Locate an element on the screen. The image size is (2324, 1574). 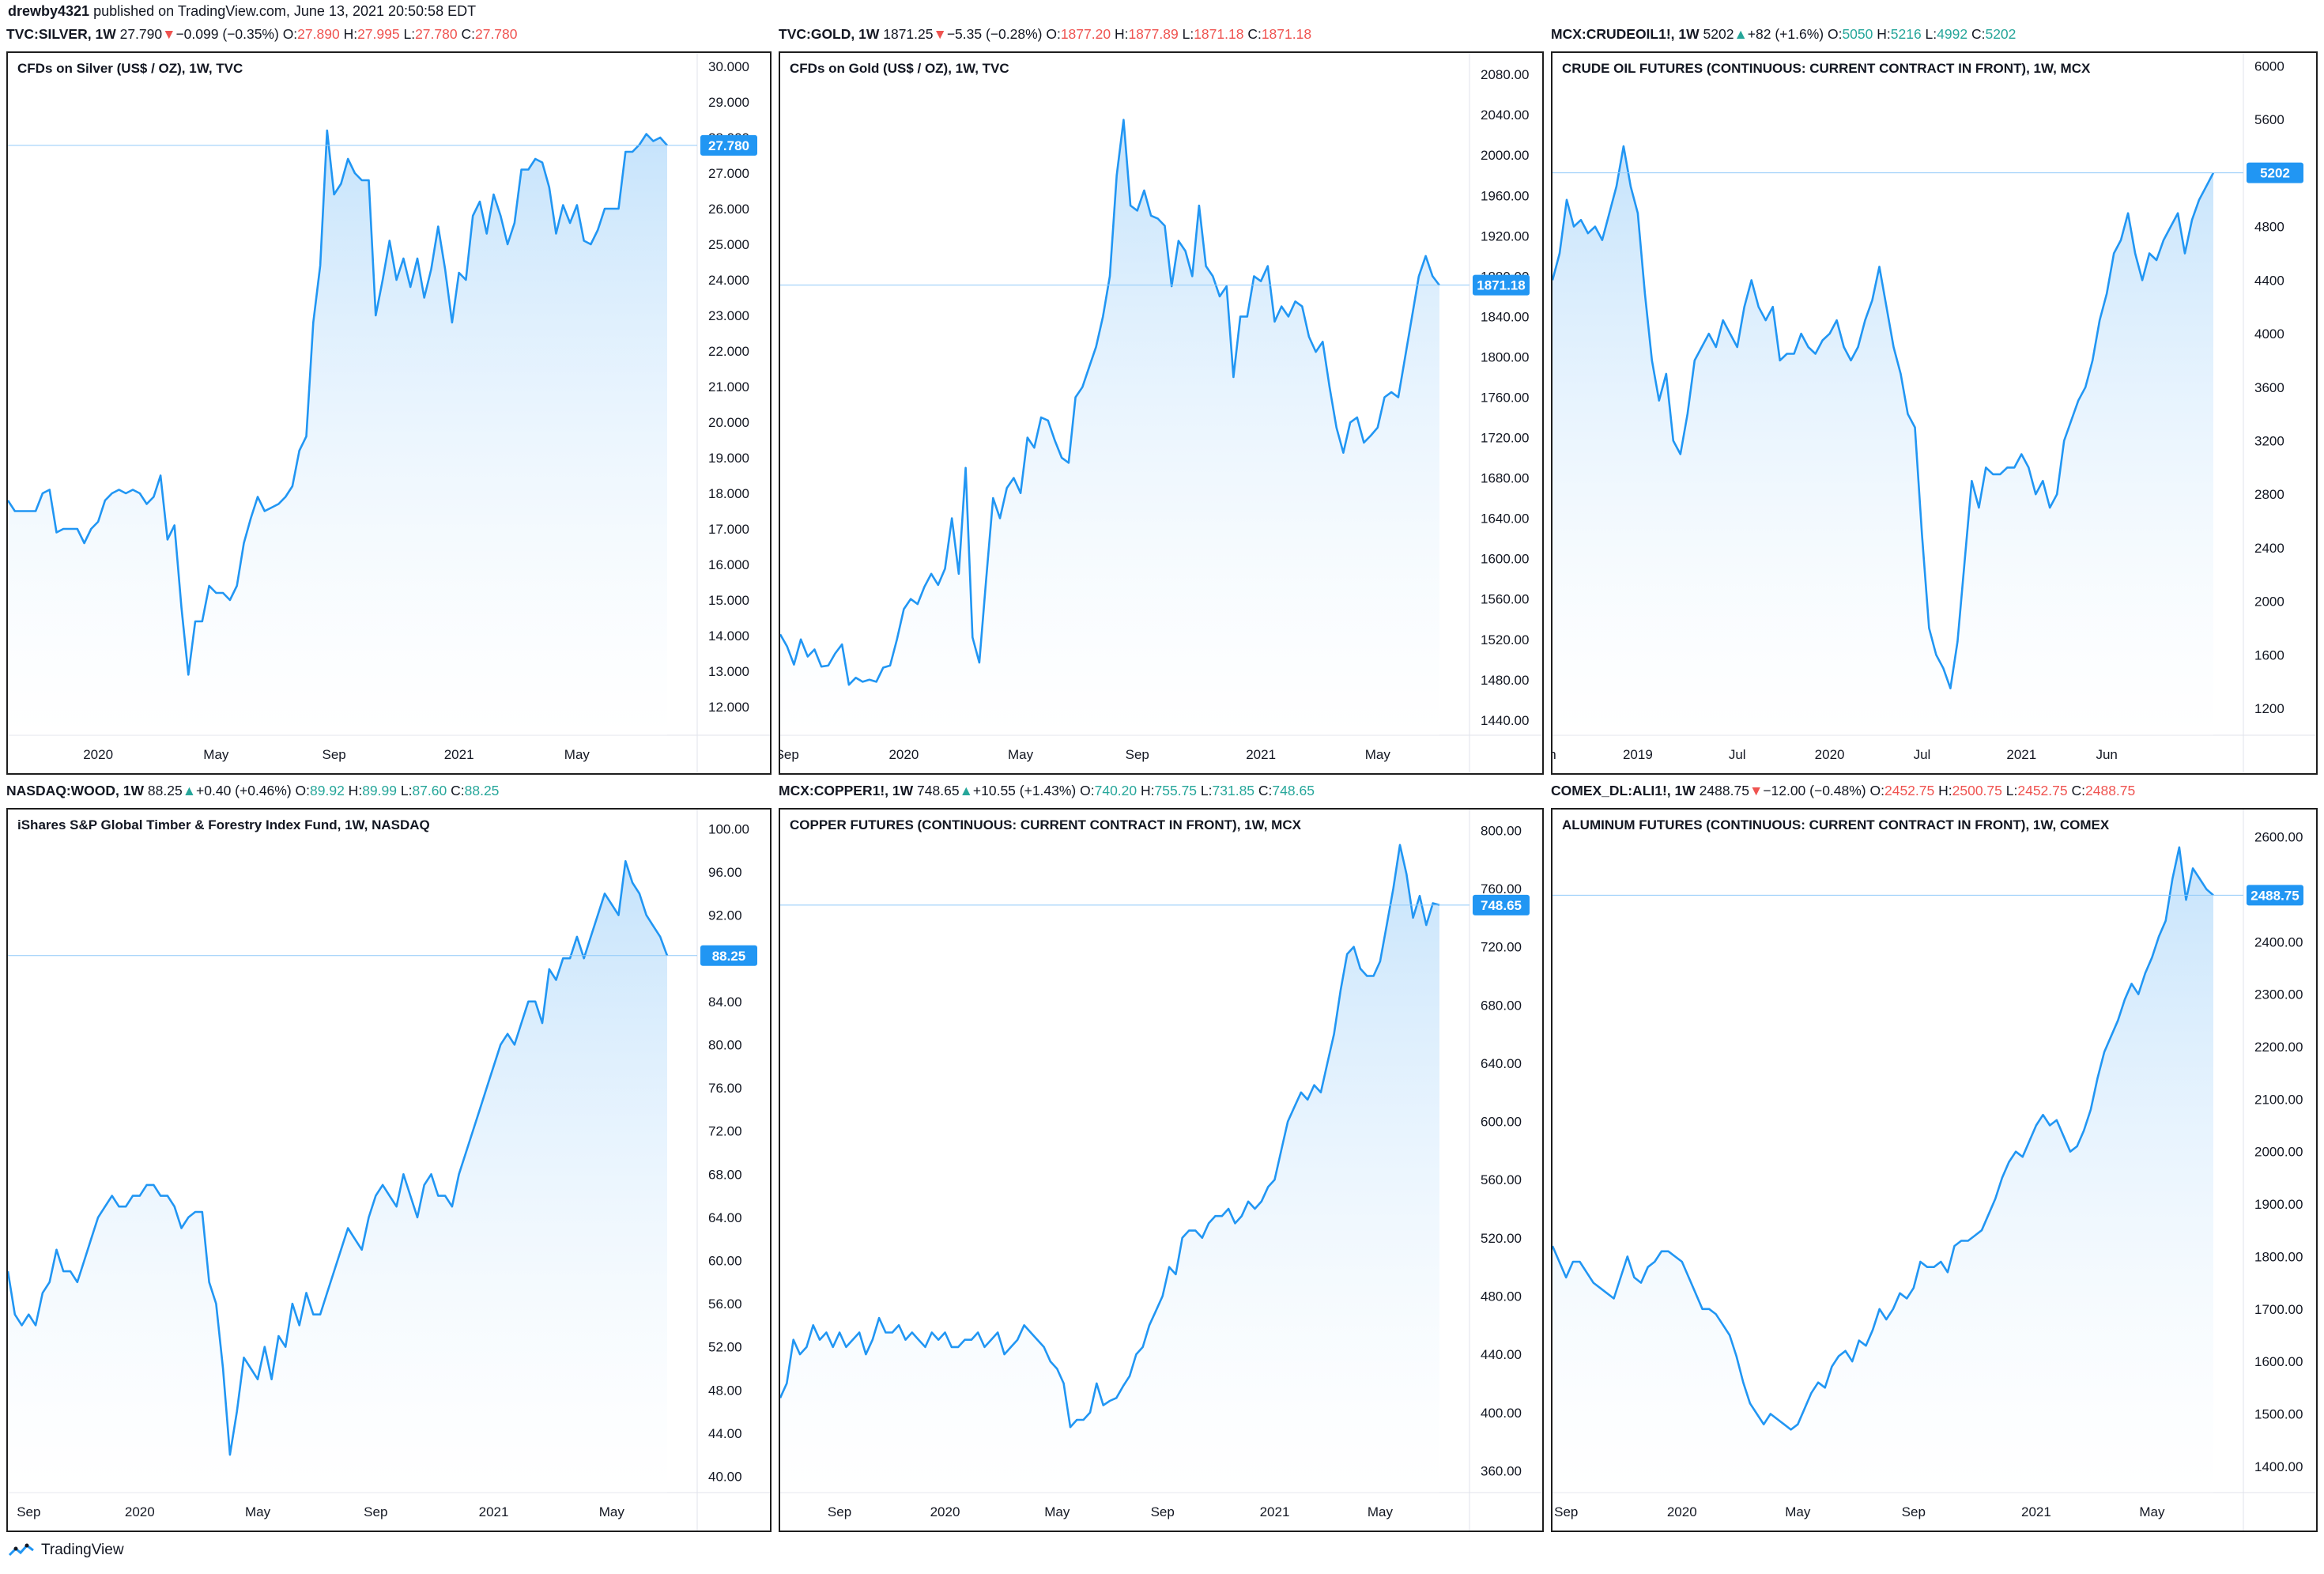
y-tick-label: 13.000 is located at coordinates (728, 671).